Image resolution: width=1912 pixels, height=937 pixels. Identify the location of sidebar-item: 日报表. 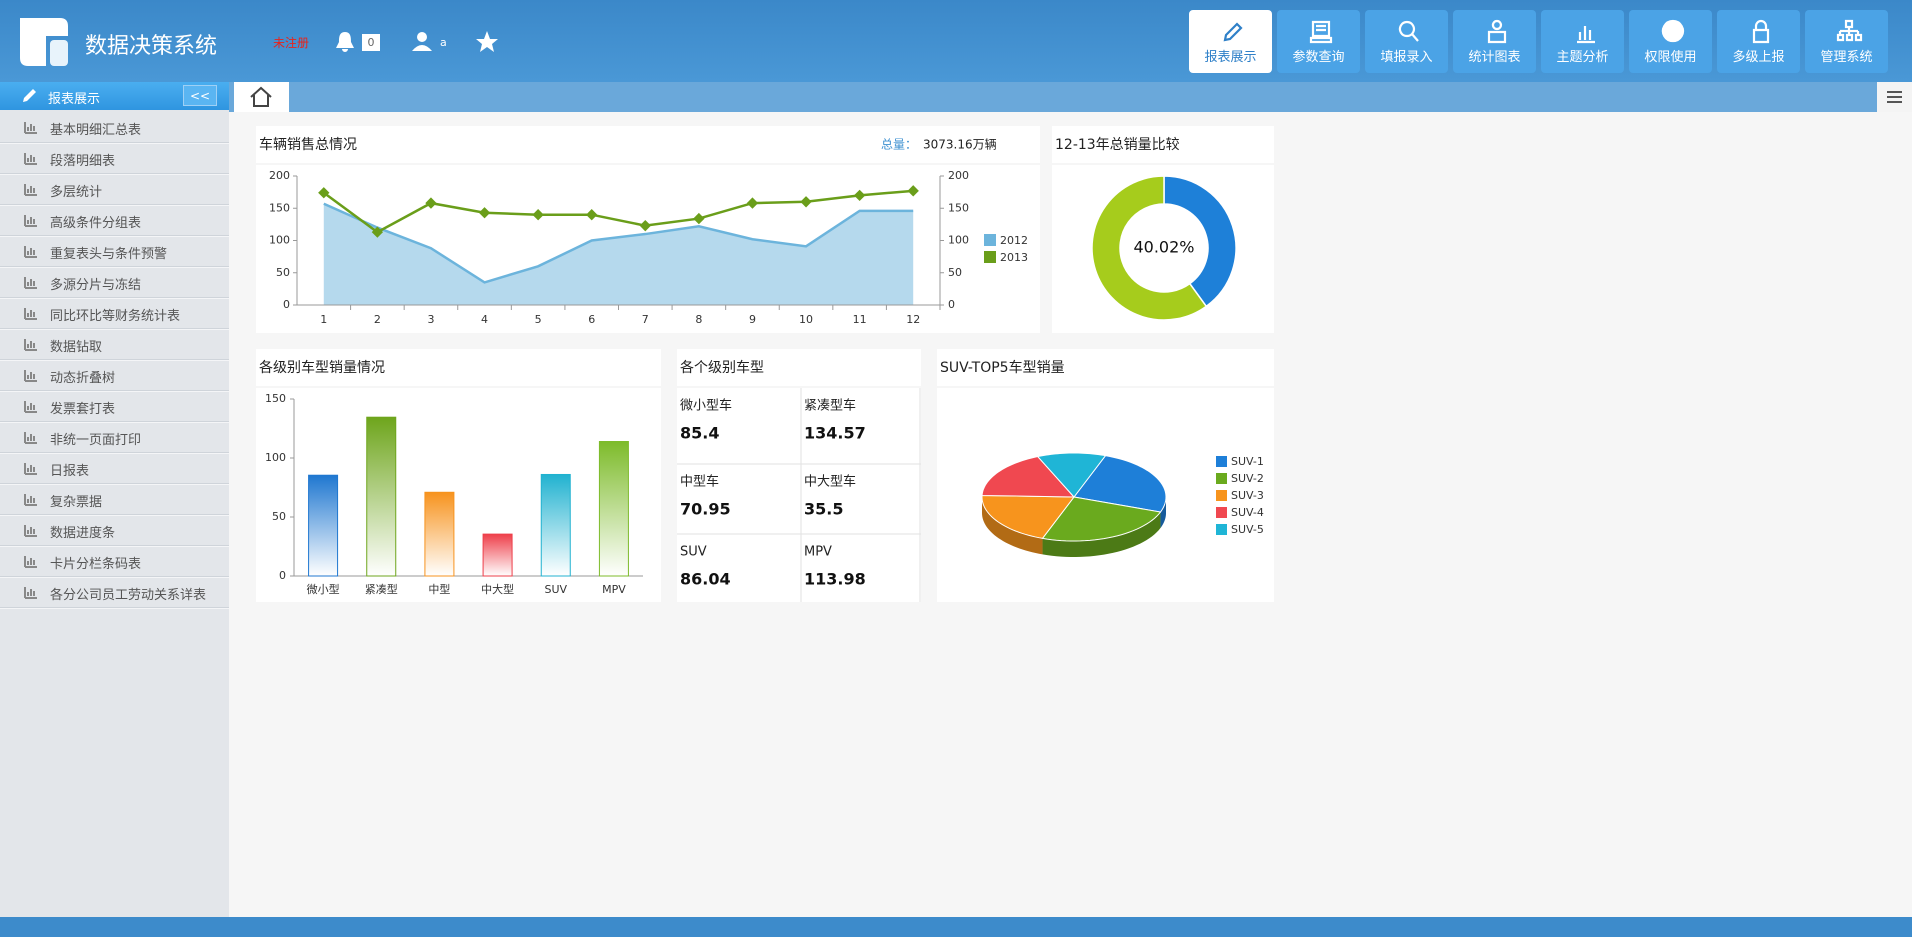
(114, 468).